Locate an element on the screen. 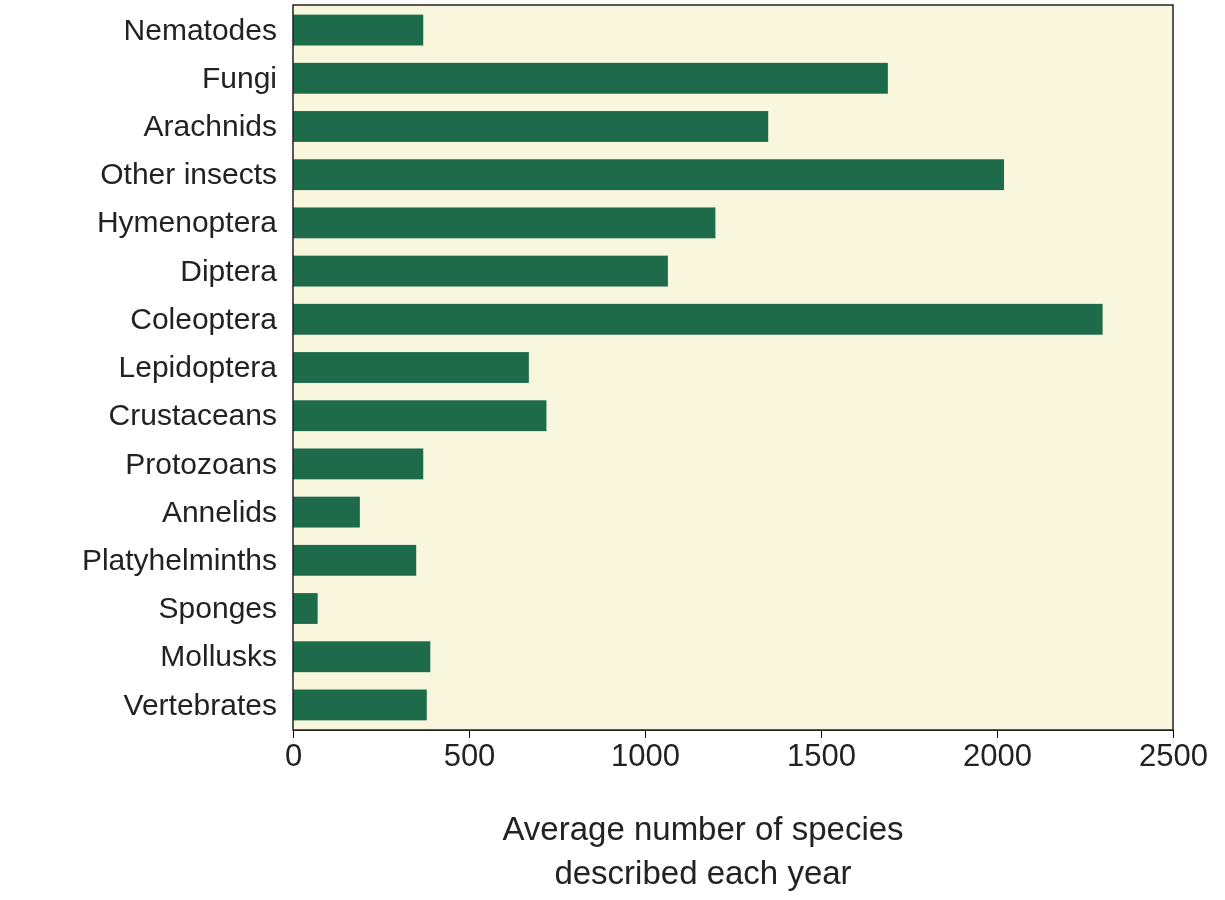 The height and width of the screenshot is (900, 1225). y-tick-label: Coleoptera is located at coordinates (204, 318).